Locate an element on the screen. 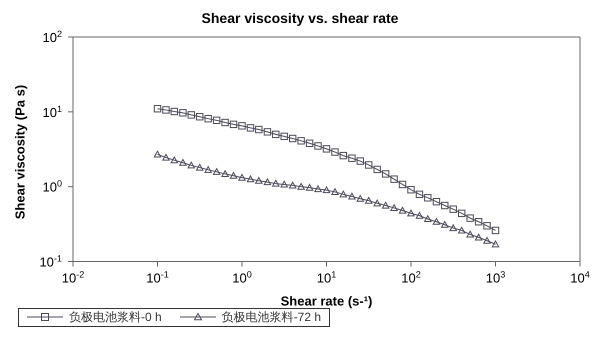 The height and width of the screenshot is (337, 600). y-tick-label: 10$^{1}$ is located at coordinates (52, 112).